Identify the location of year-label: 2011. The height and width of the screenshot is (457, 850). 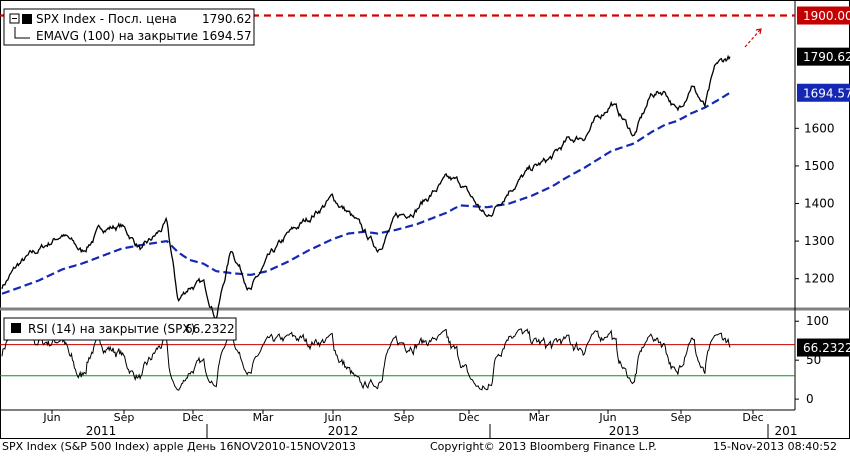
(101, 431).